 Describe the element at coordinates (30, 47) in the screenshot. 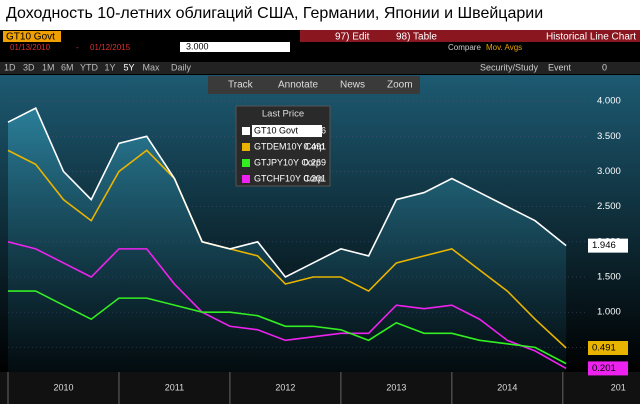

I see `start-date: 01/13/2010` at that location.